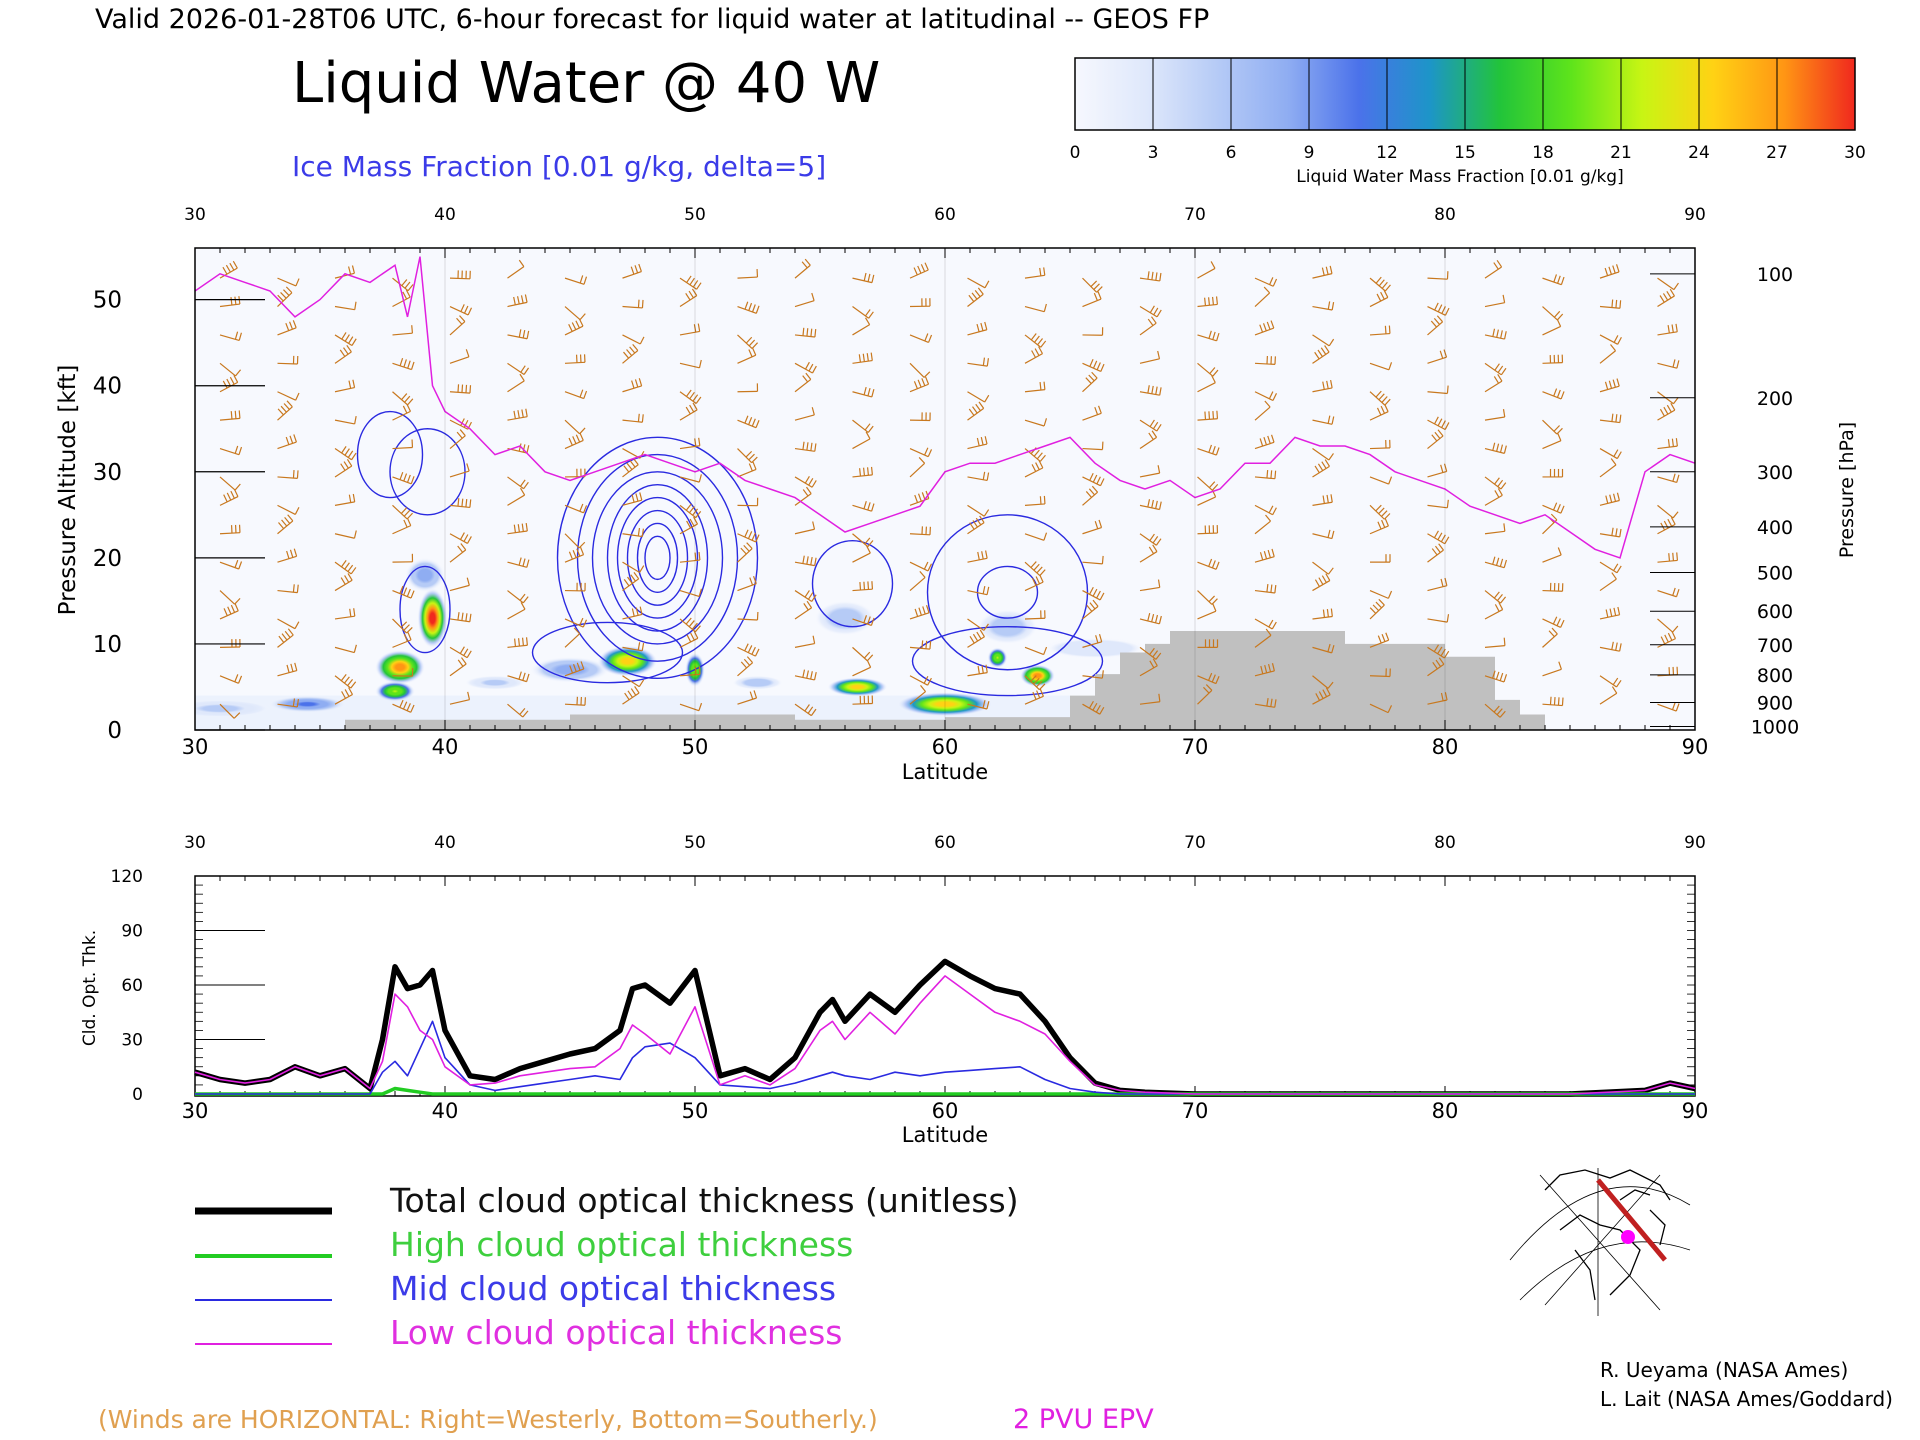 The height and width of the screenshot is (1440, 1920). Describe the element at coordinates (945, 772) in the screenshot. I see `top-xlabel: Latitude` at that location.